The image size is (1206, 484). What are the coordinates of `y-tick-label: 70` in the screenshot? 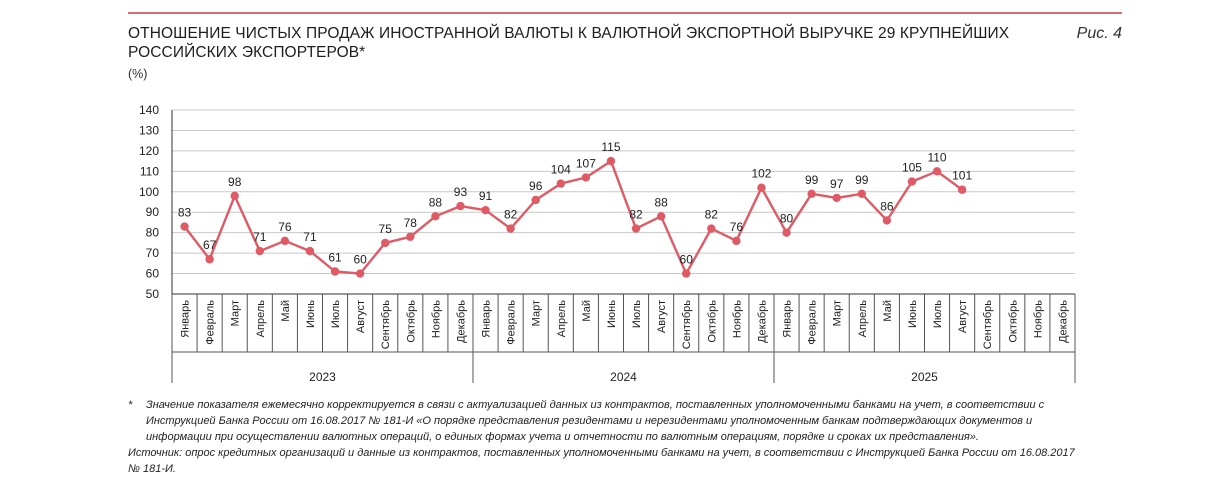 It's located at (153, 253).